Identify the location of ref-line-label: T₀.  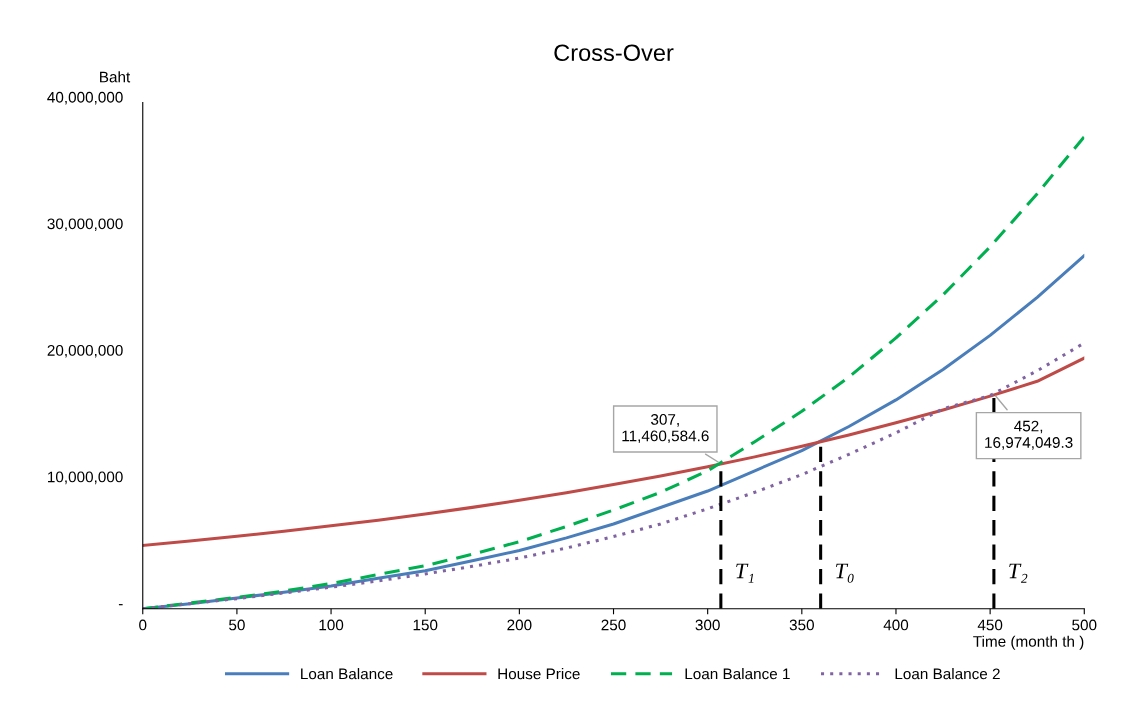
(845, 573).